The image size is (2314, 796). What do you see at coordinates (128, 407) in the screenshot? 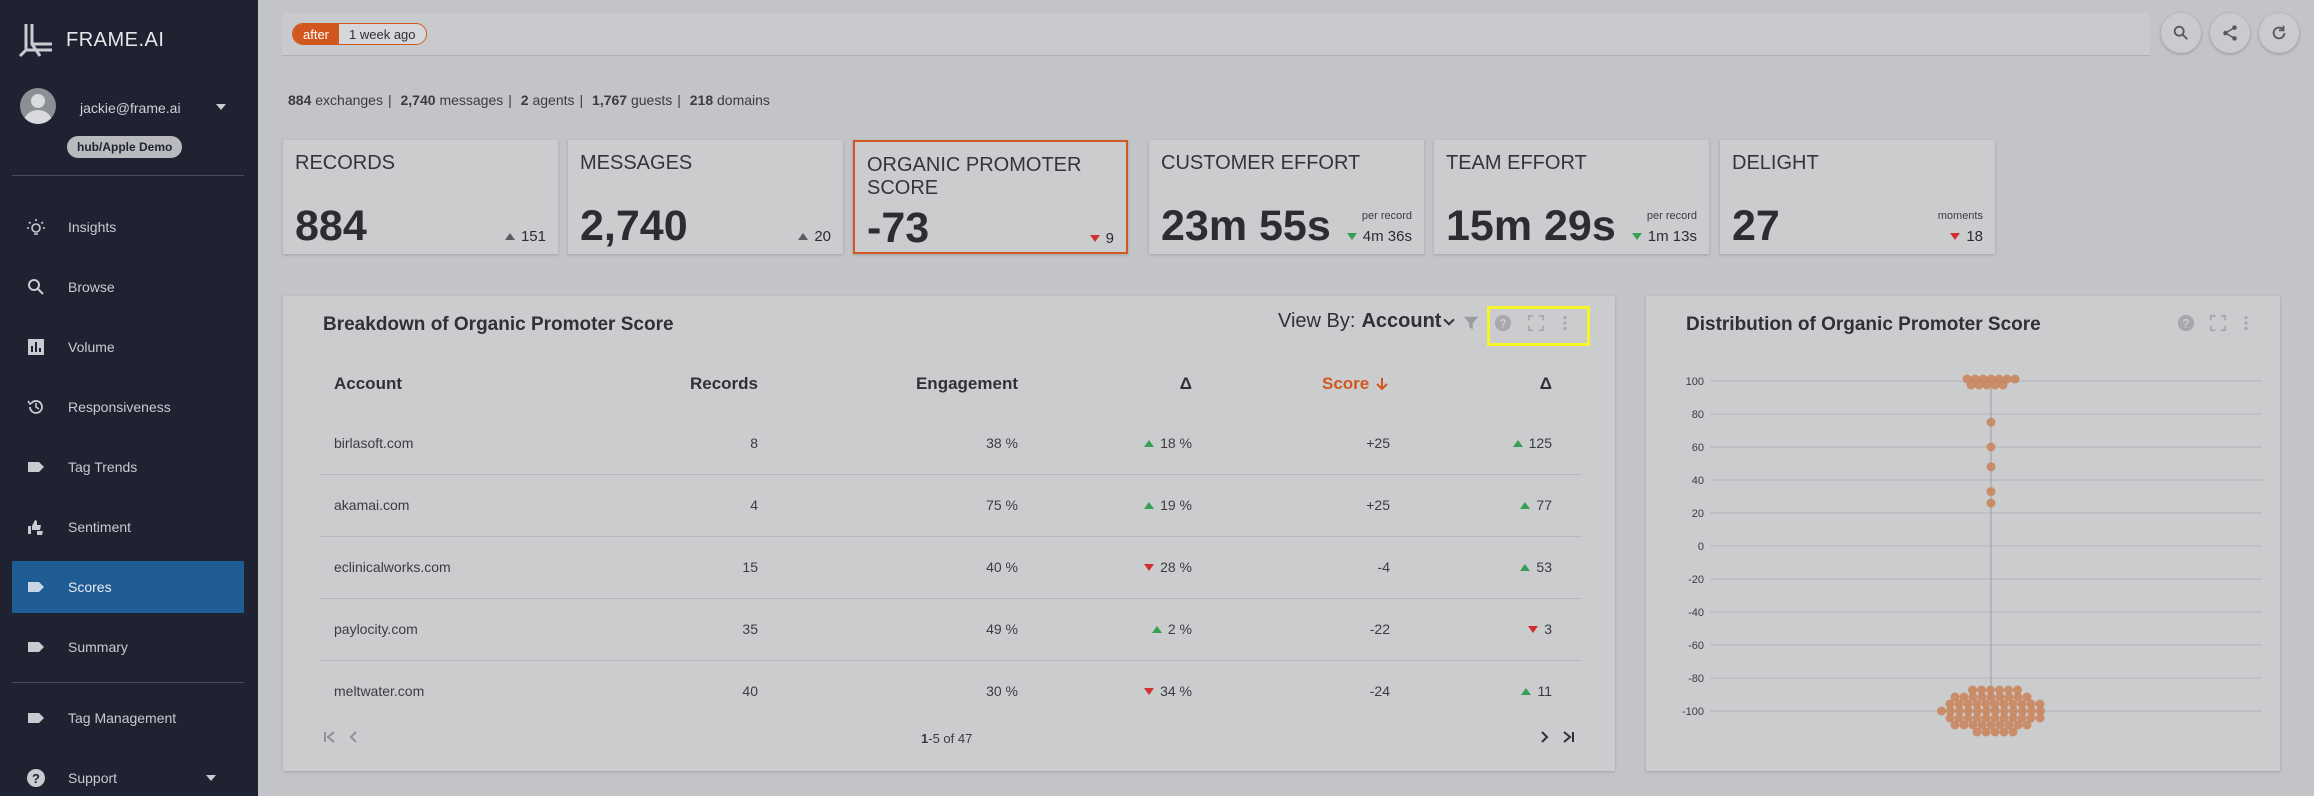
I see `sidebar-item-responsiveness: Responsiveness` at bounding box center [128, 407].